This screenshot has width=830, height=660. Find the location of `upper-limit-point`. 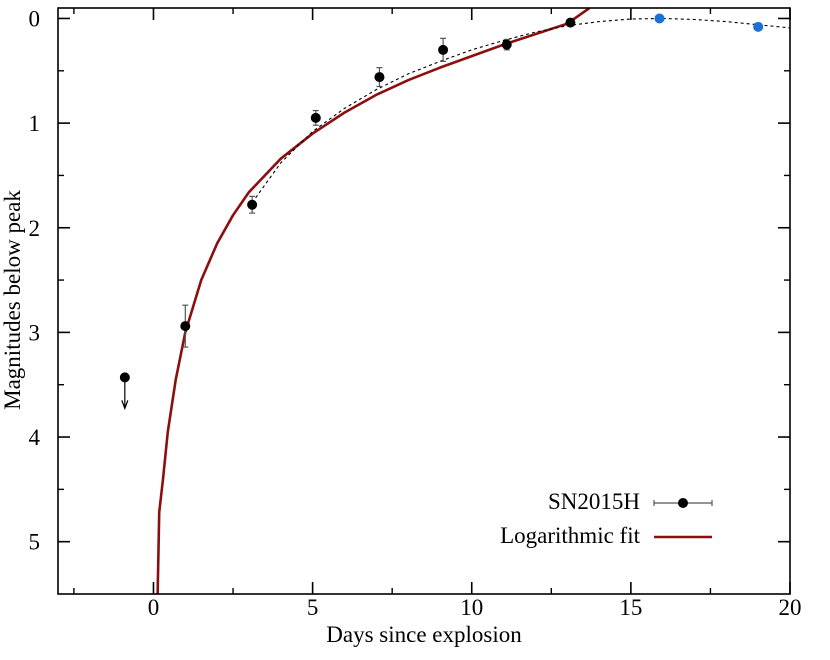

upper-limit-point is located at coordinates (124, 377).